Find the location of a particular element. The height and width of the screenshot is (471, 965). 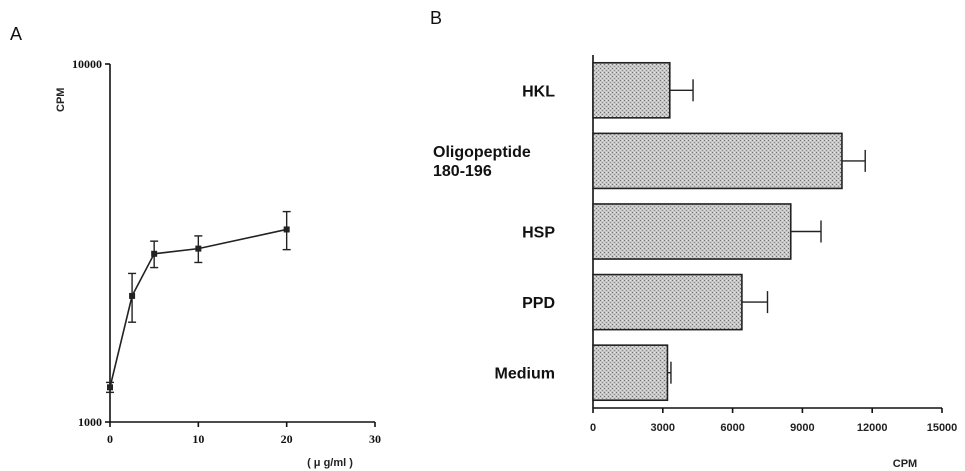

panel-a-x-tick-label: 0 is located at coordinates (110, 439).